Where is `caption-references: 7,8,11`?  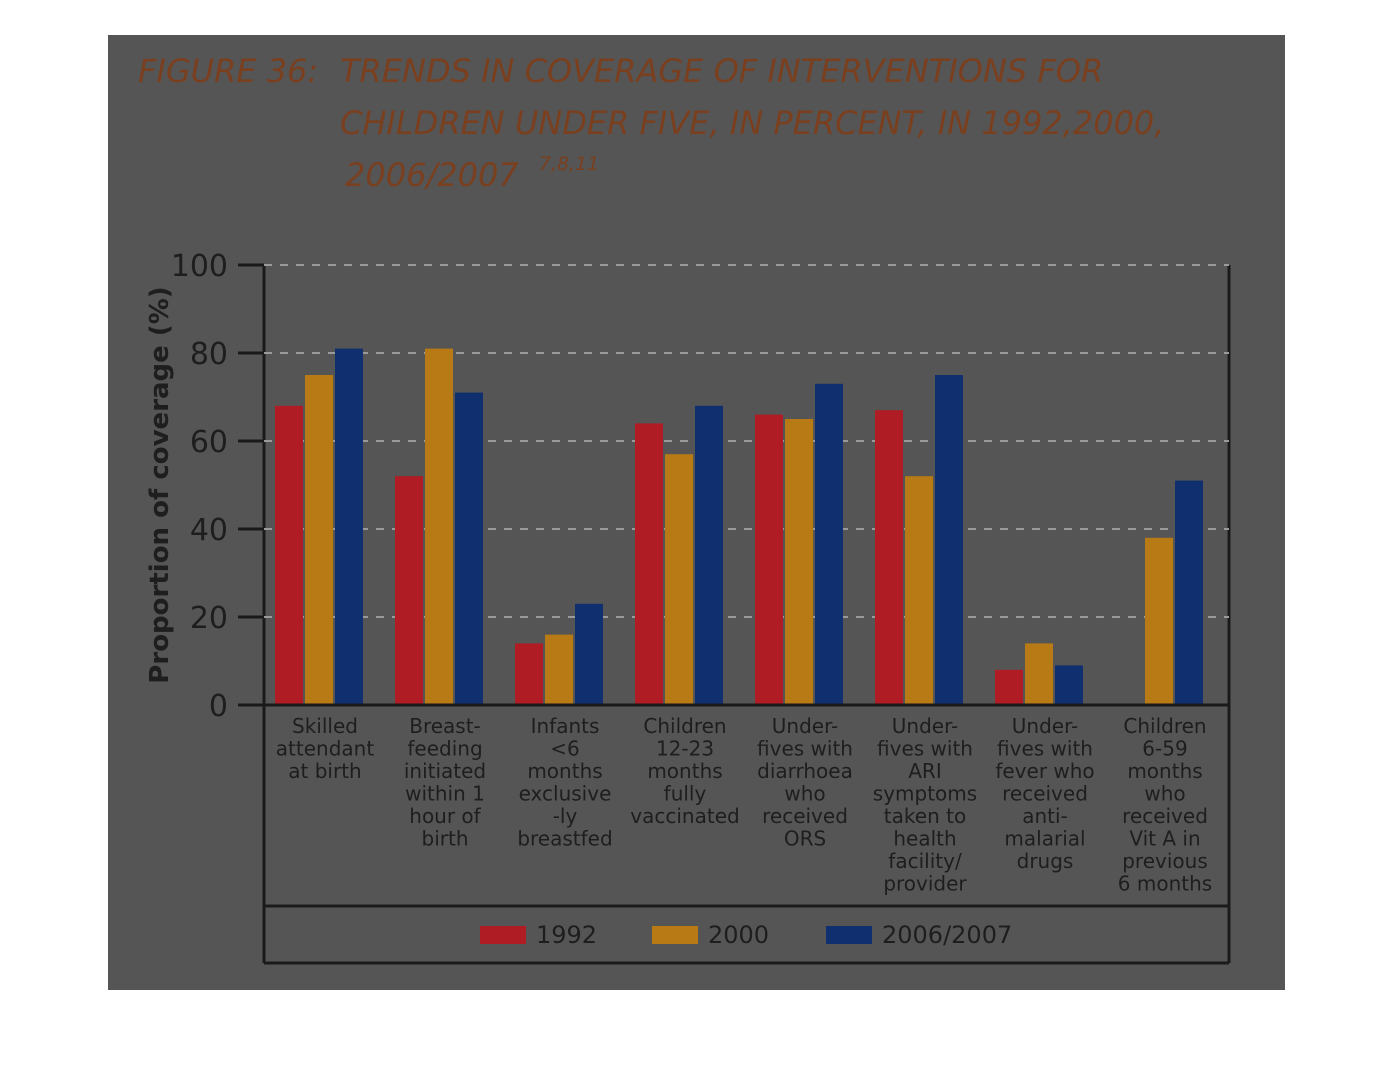
caption-references: 7,8,11 is located at coordinates (569, 164).